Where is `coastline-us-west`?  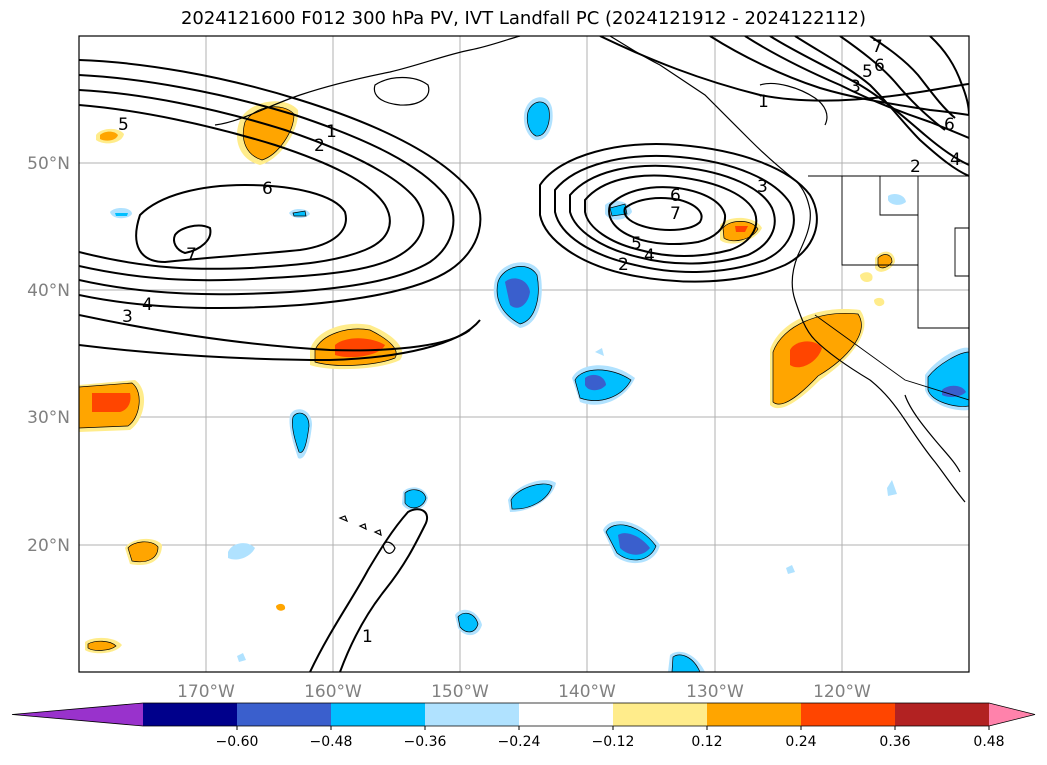 coastline-us-west is located at coordinates (878, 356).